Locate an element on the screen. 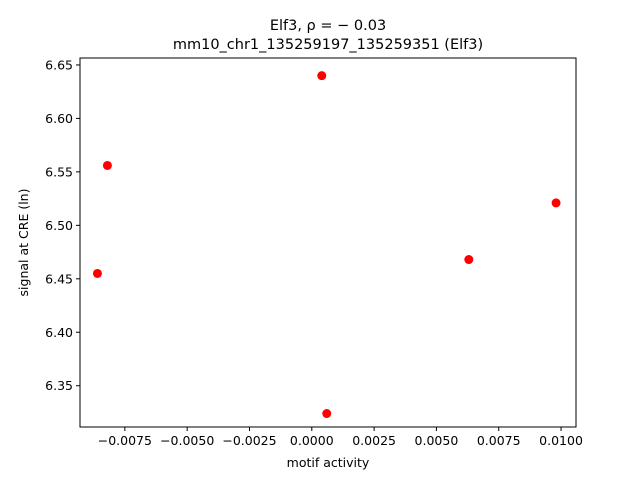 This screenshot has height=480, width=640. y-tick-label: 6.45 is located at coordinates (59, 278).